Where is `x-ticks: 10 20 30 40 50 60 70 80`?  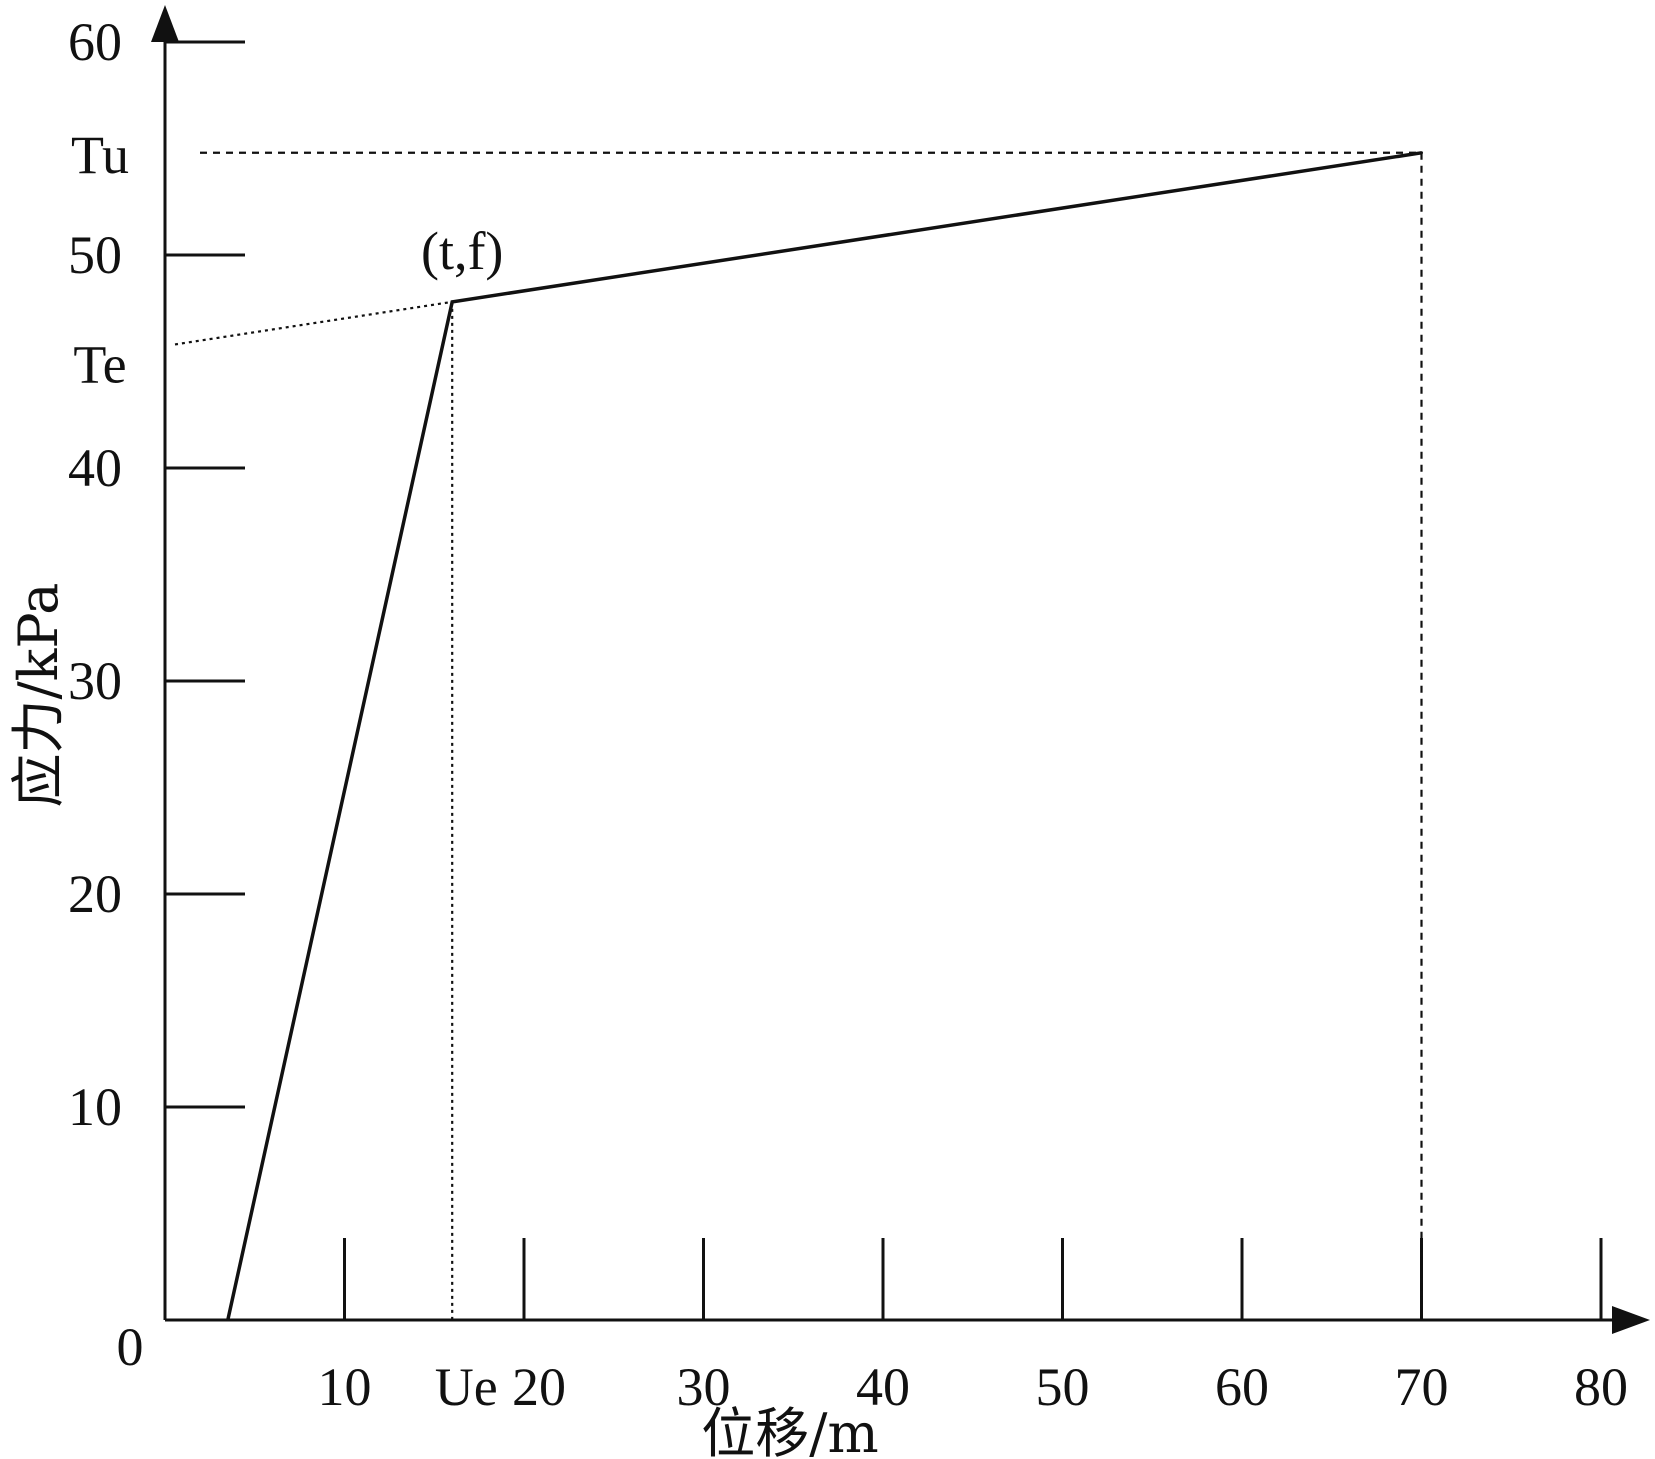 x-ticks: 10 20 30 40 50 60 70 80 is located at coordinates (973, 1327).